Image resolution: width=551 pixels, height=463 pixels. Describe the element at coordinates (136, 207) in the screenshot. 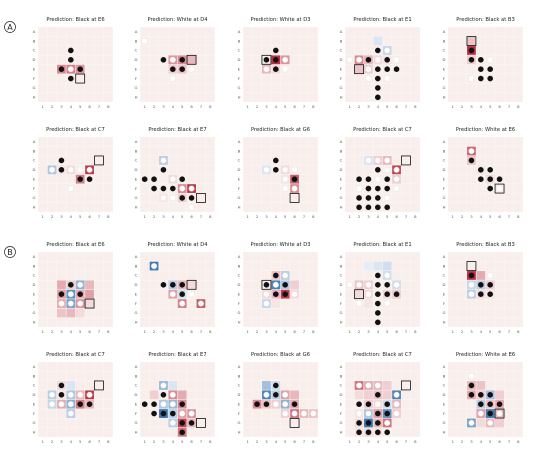

I see `row-tick-label: H` at that location.